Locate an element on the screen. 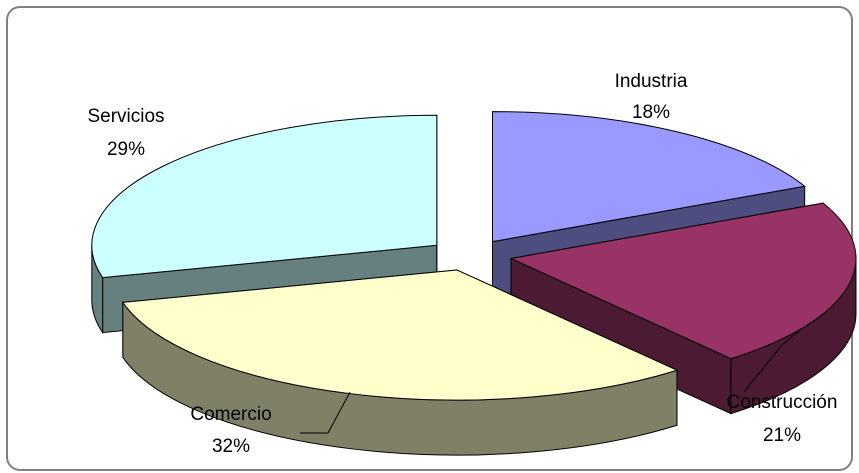  slice-label-comercio: Comercio is located at coordinates (230, 414).